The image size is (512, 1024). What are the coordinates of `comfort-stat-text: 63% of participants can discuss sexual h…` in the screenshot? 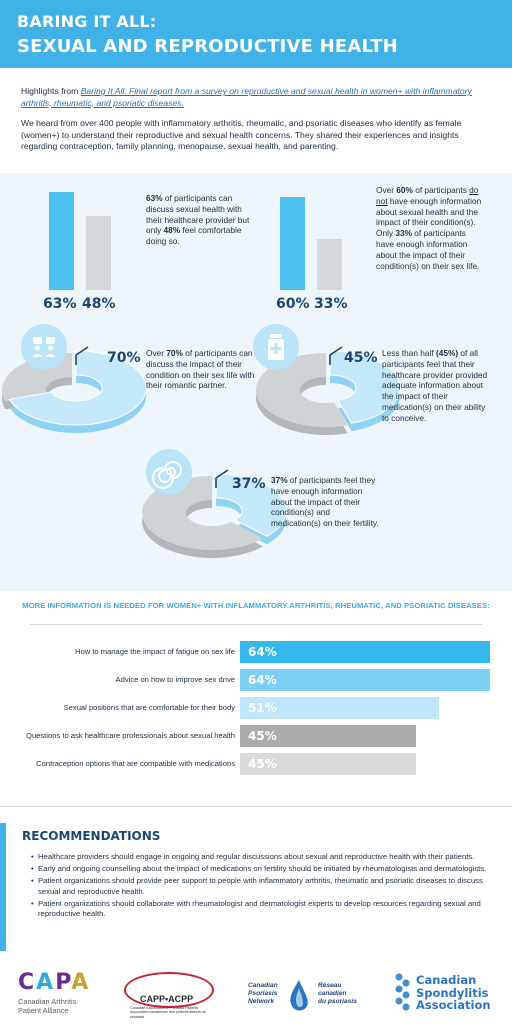 It's located at (198, 220).